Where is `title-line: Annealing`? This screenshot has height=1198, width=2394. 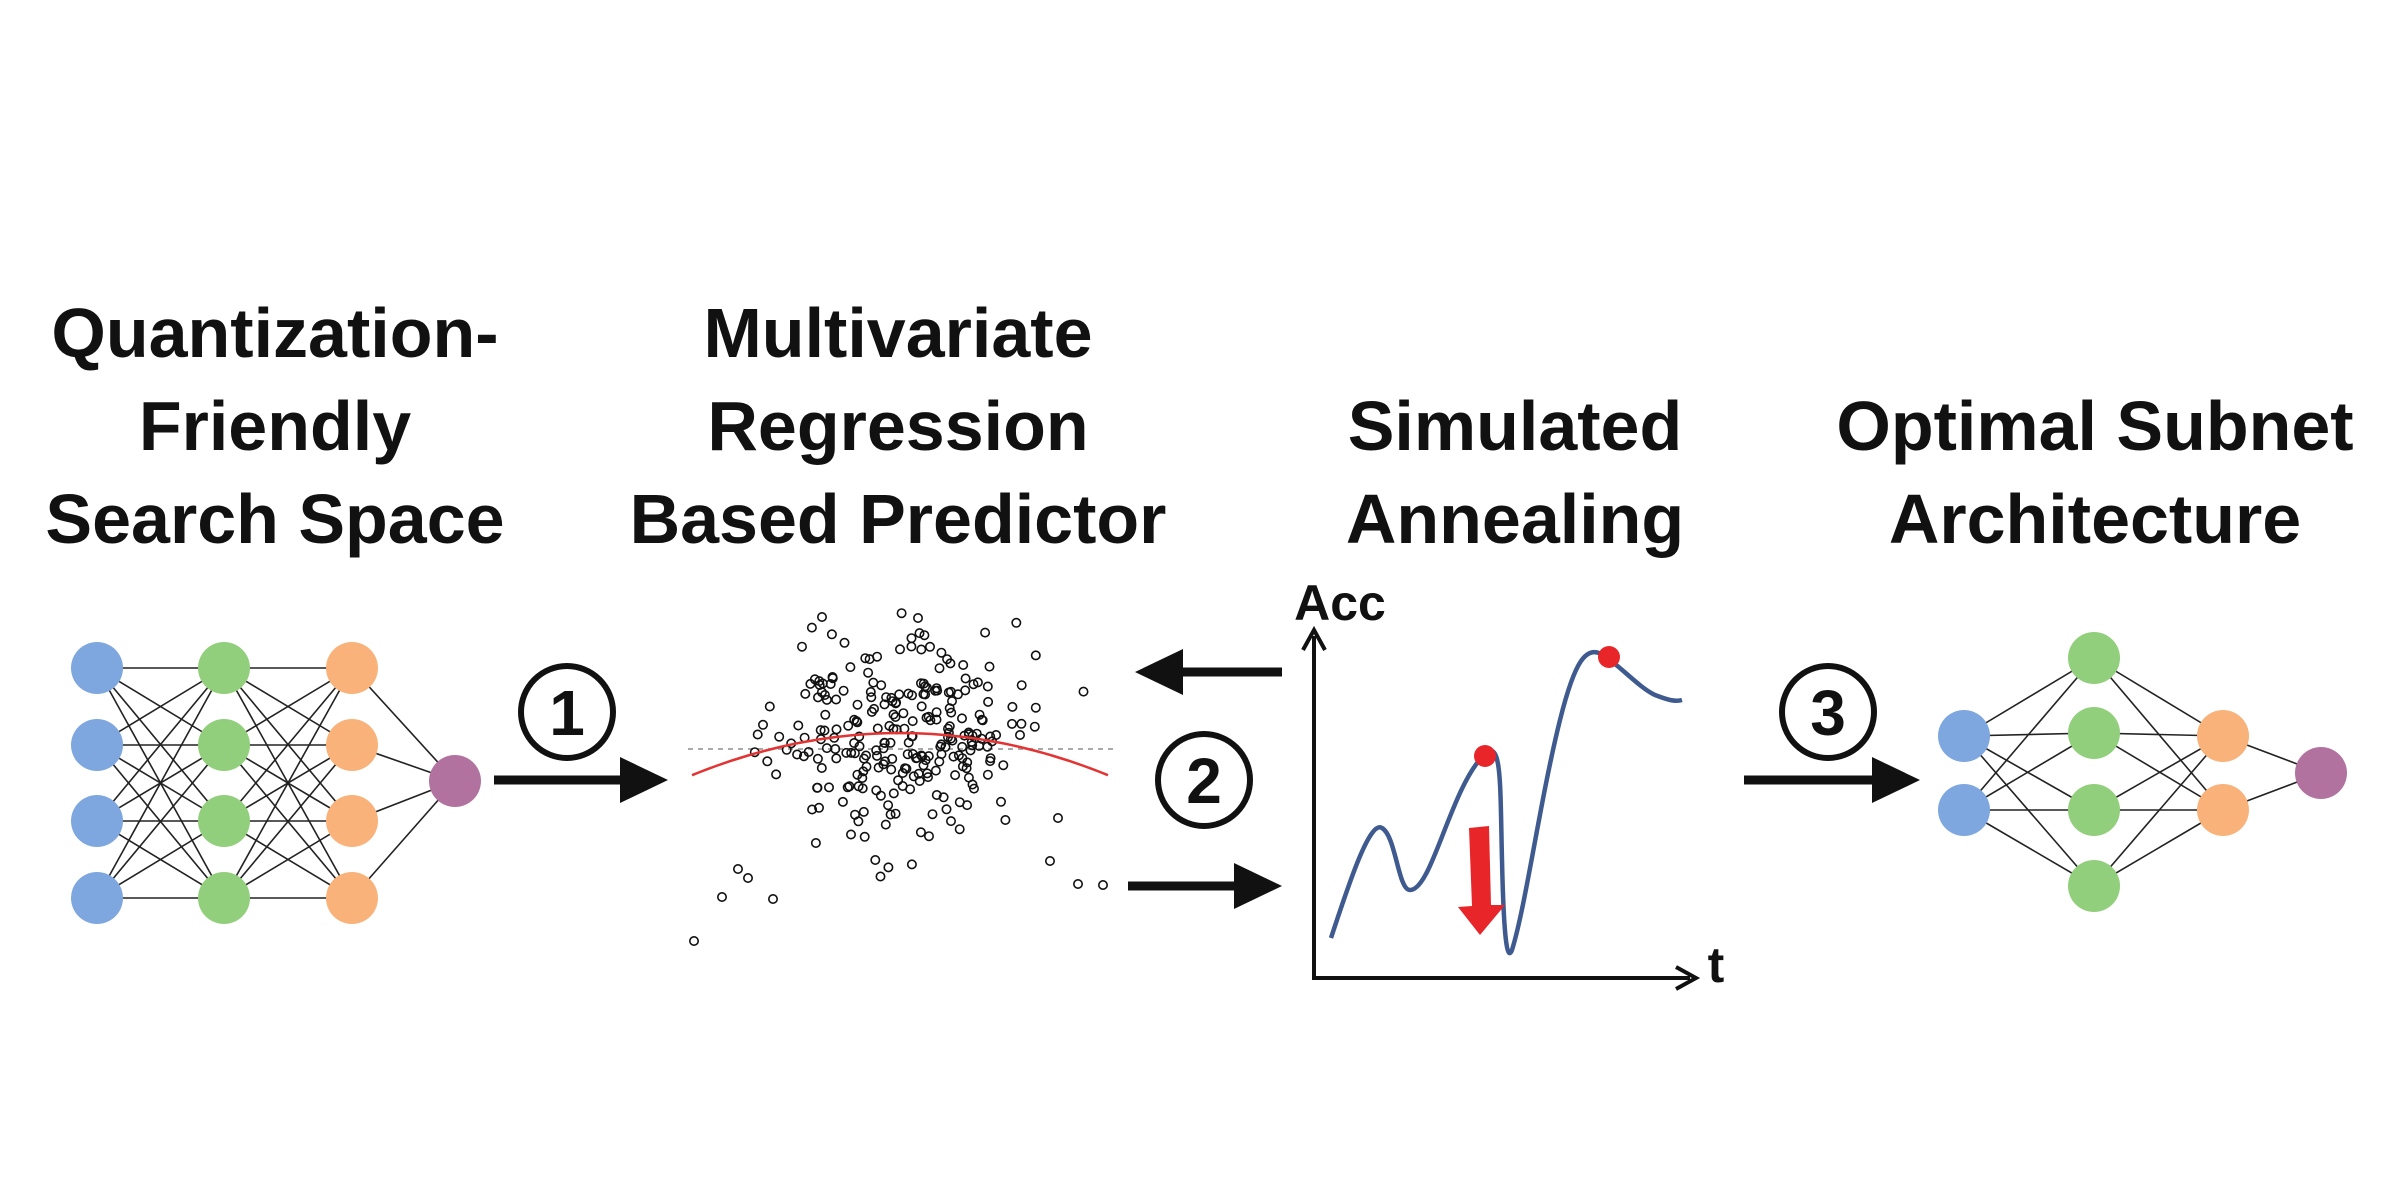
title-line: Annealing is located at coordinates (1515, 519).